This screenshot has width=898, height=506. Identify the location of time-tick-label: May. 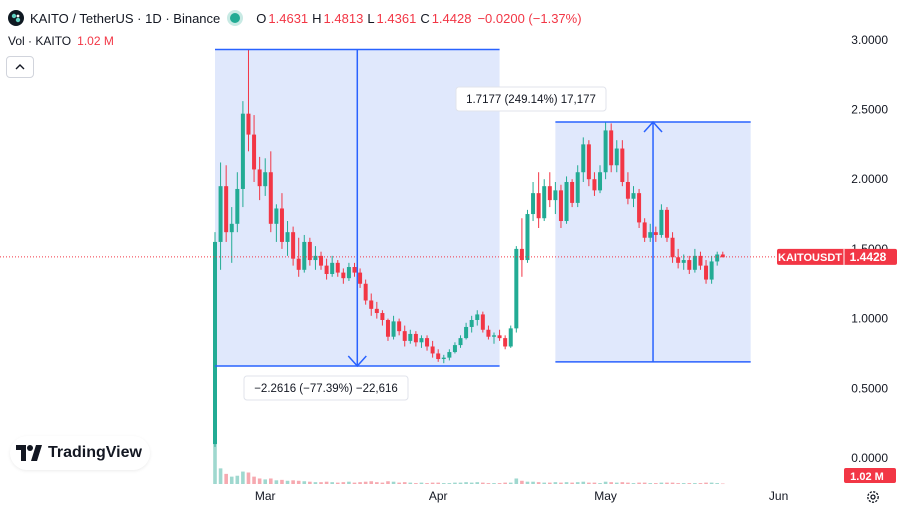
(605, 496).